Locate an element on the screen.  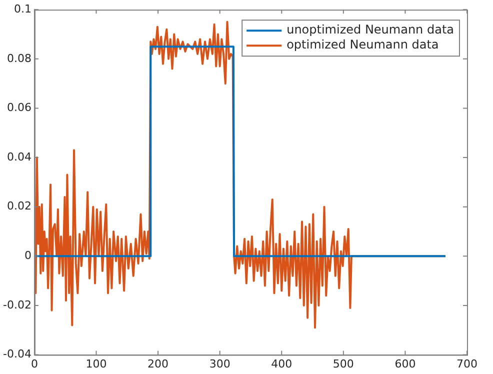
y-tick-label: 0.02 is located at coordinates (19, 206).